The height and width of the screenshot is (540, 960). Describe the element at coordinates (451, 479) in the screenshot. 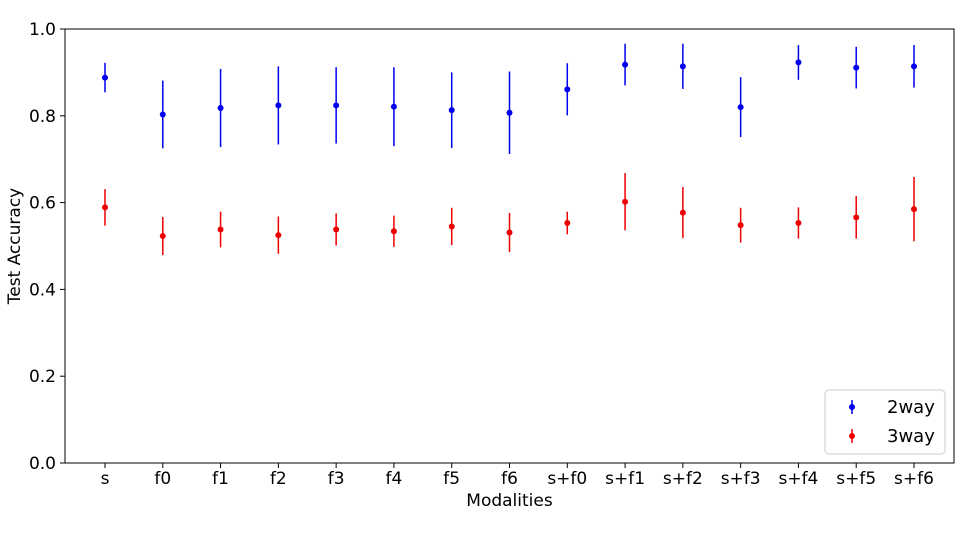

I see `x-tick-label: f5` at that location.